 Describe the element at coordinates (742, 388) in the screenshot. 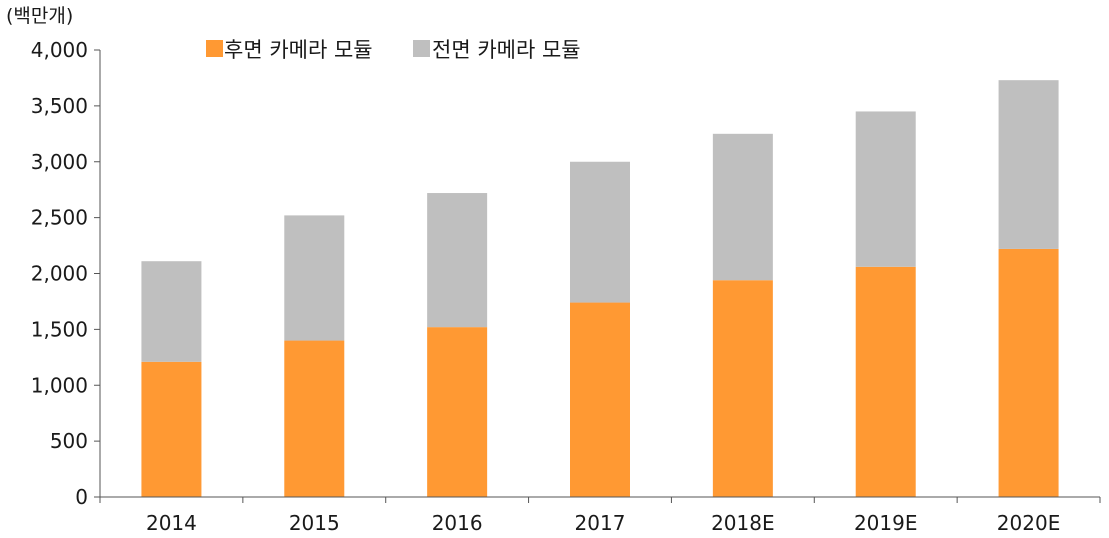

I see `bar-rear-2018E` at that location.